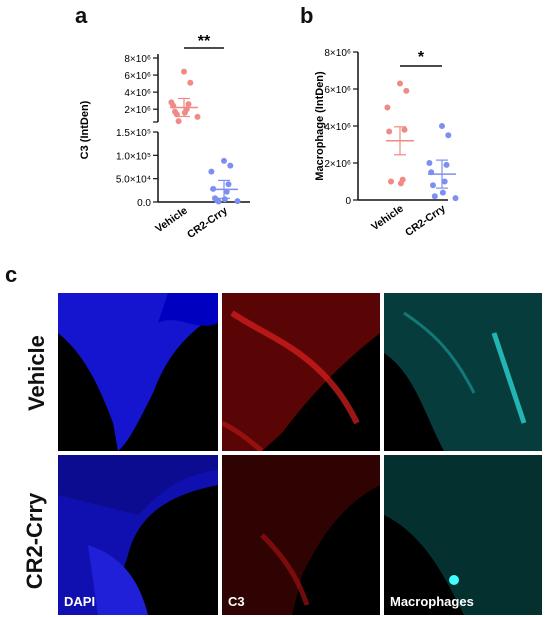 This screenshot has height=617, width=550. I want to click on x-tick-label: Vehicle, so click(387, 218).